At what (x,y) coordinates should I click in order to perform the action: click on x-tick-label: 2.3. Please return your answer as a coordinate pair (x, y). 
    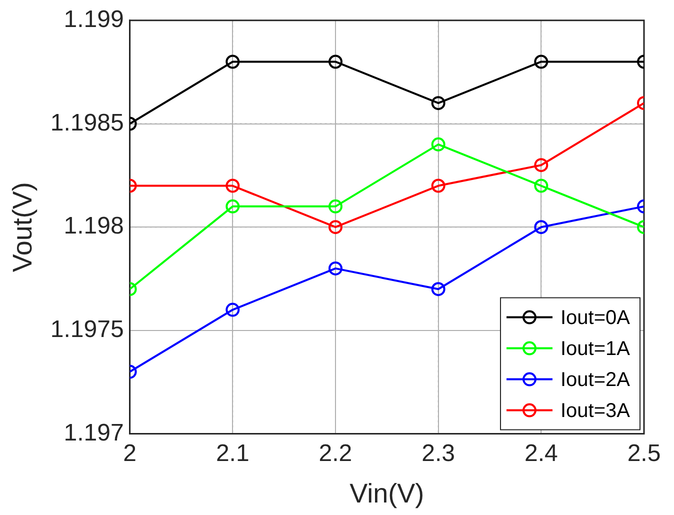
    Looking at the image, I should click on (439, 453).